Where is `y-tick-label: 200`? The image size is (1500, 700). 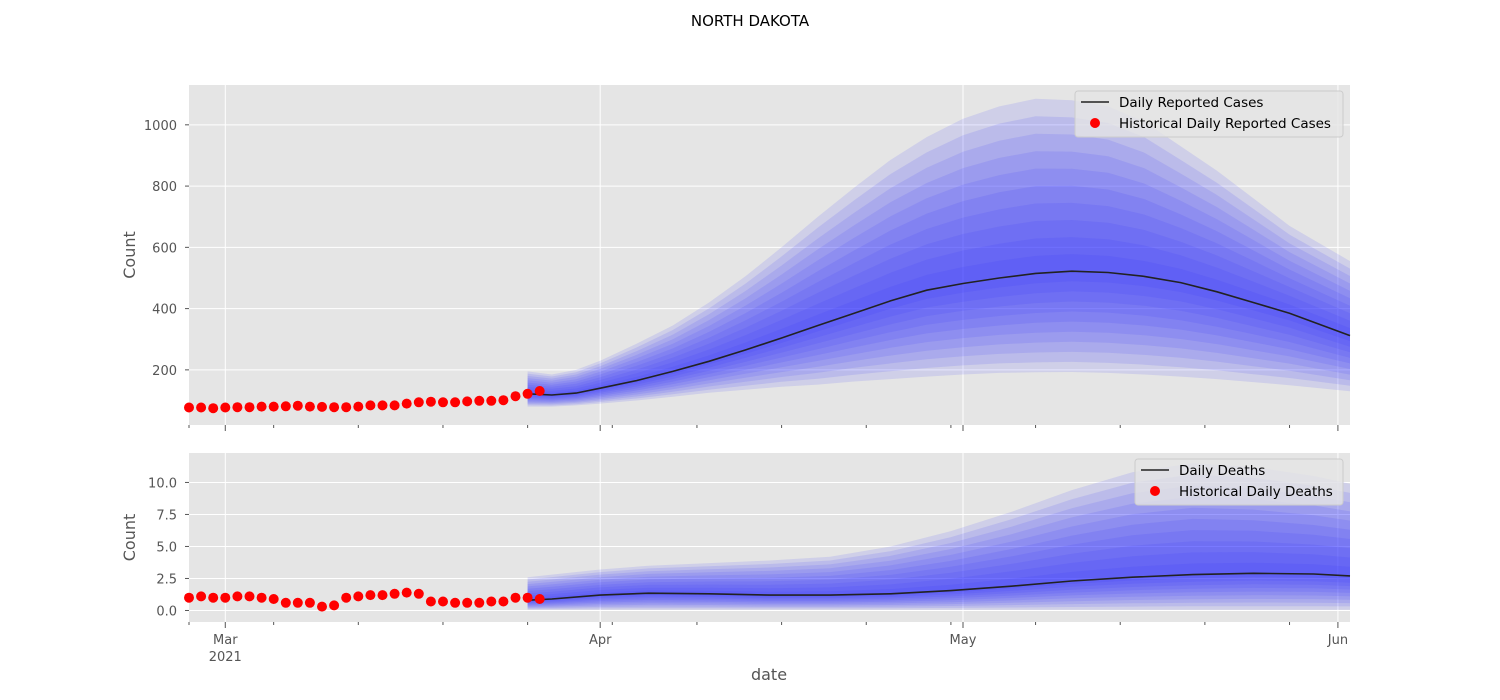 y-tick-label: 200 is located at coordinates (164, 371).